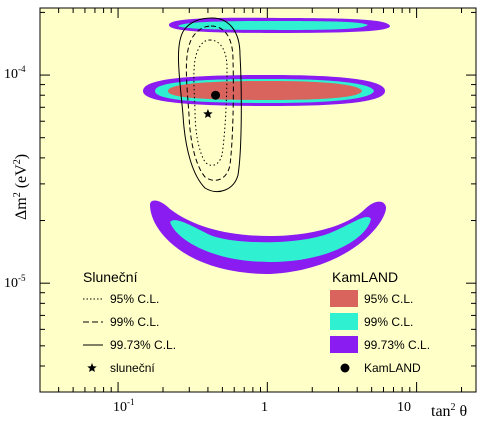 Image resolution: width=485 pixels, height=423 pixels. What do you see at coordinates (388, 322) in the screenshot?
I see `kamland-legend-label-99: 99% C.L.` at bounding box center [388, 322].